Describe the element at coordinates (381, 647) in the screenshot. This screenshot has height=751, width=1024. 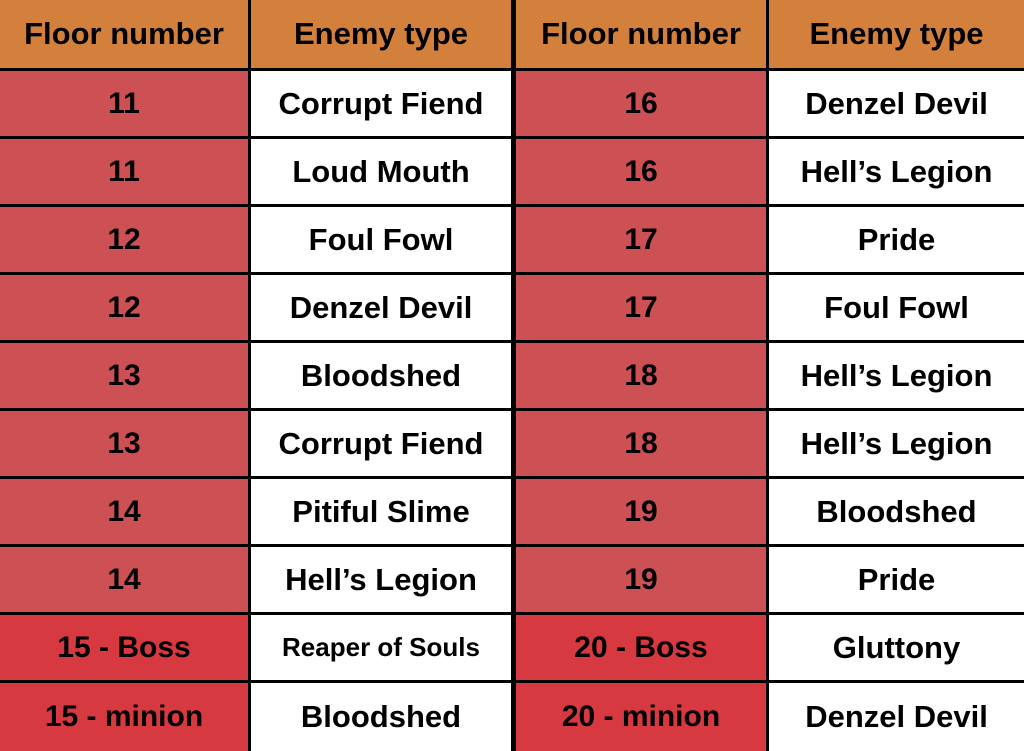
I see `left-enemy-cell: Reaper of Souls` at that location.